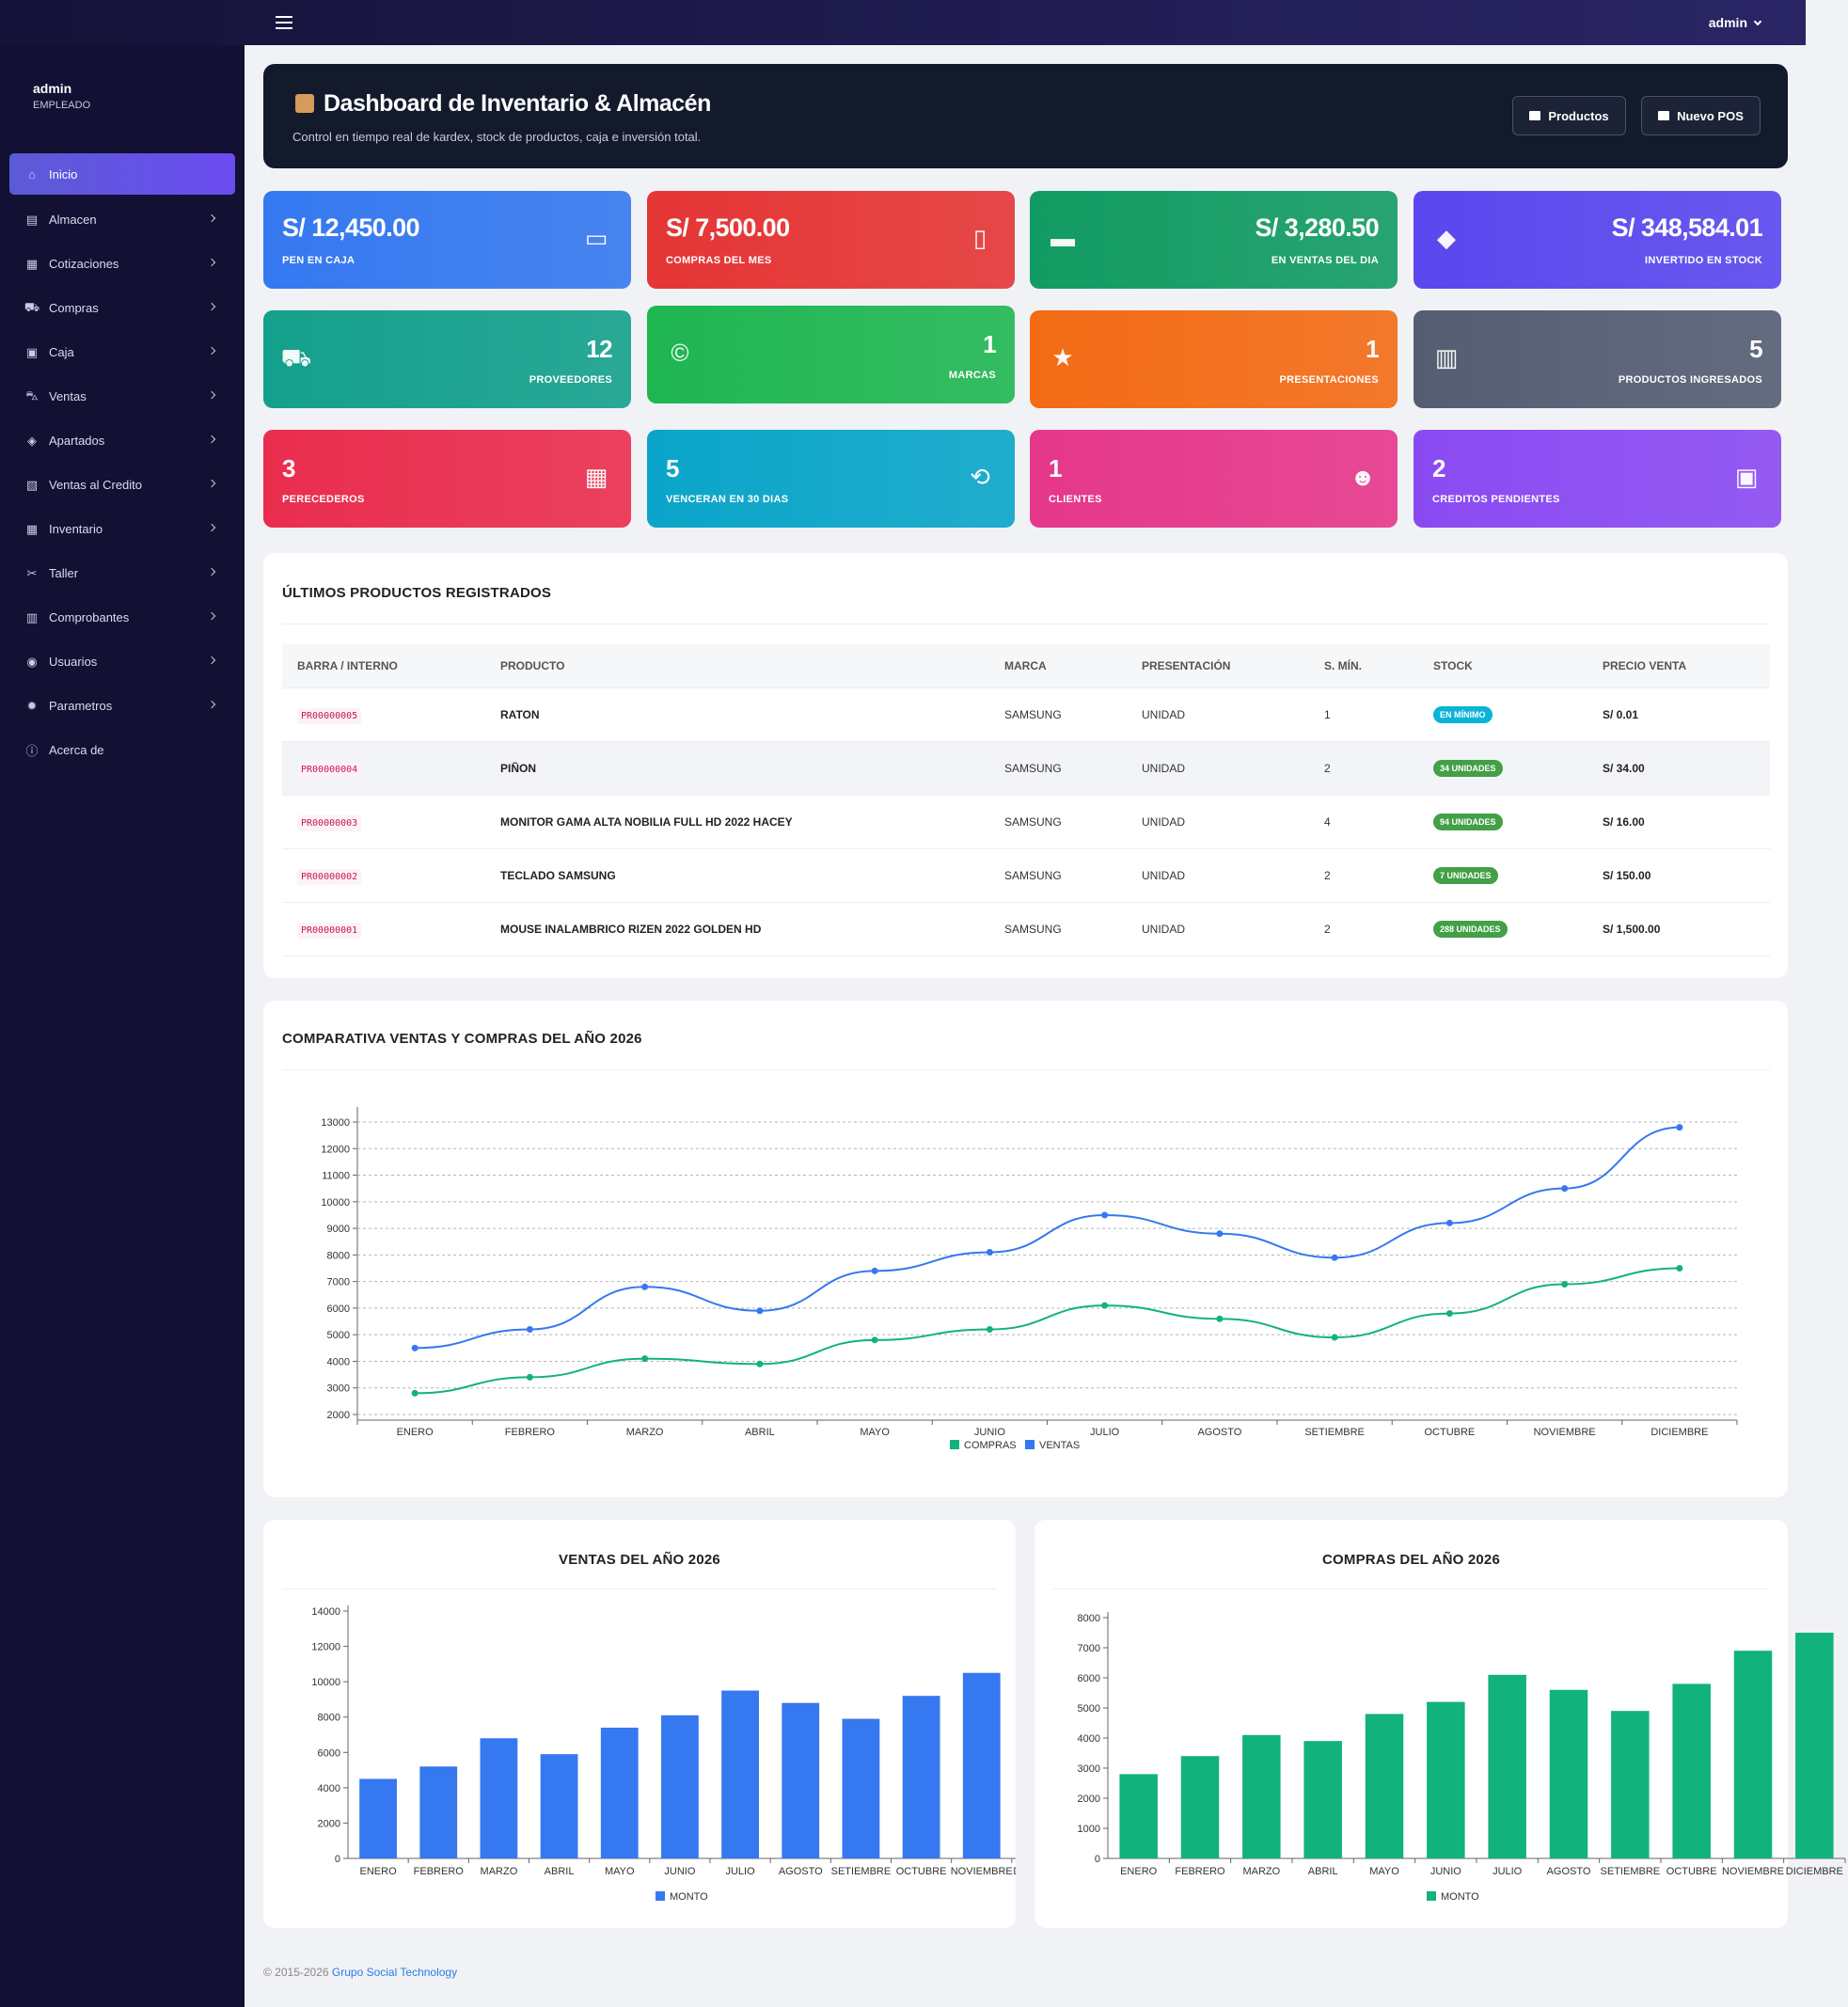 The image size is (1848, 2007). What do you see at coordinates (329, 822) in the screenshot?
I see `product-code: PR00000003` at bounding box center [329, 822].